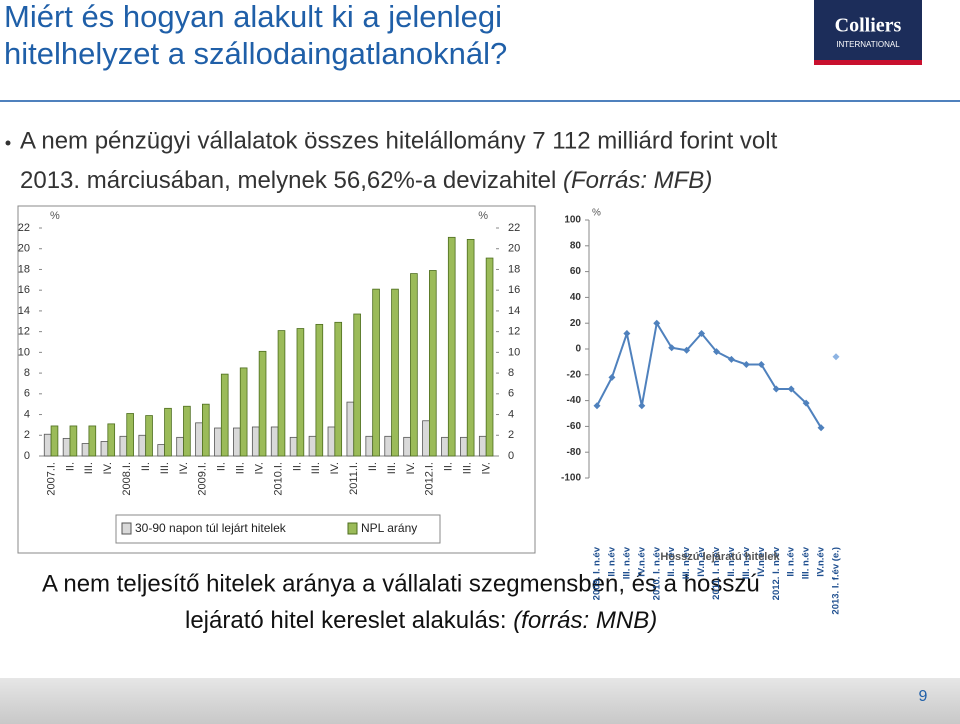  What do you see at coordinates (597, 573) in the screenshot?
I see `x-tick-label: 2009. I. n.év` at bounding box center [597, 573].